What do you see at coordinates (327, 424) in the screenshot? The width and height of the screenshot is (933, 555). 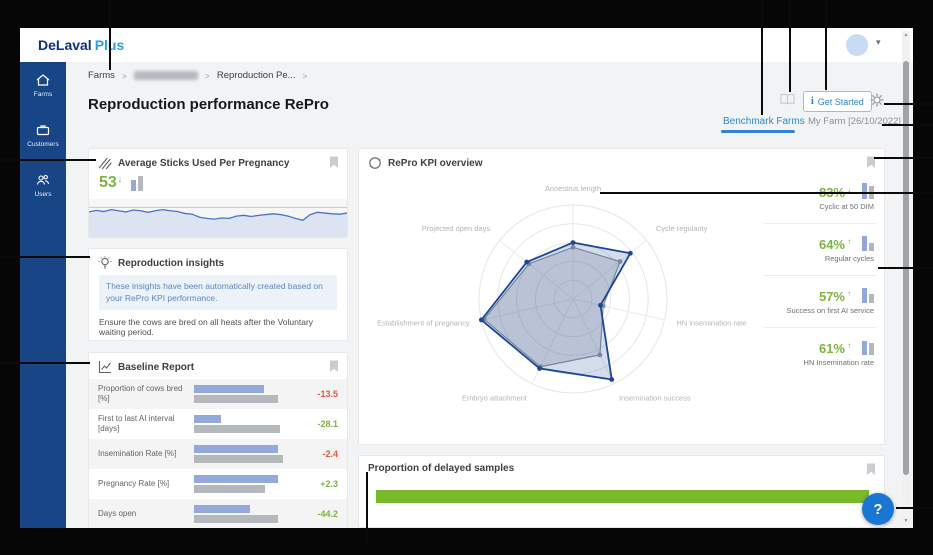 I see `baseline-row-delta: -28.1` at bounding box center [327, 424].